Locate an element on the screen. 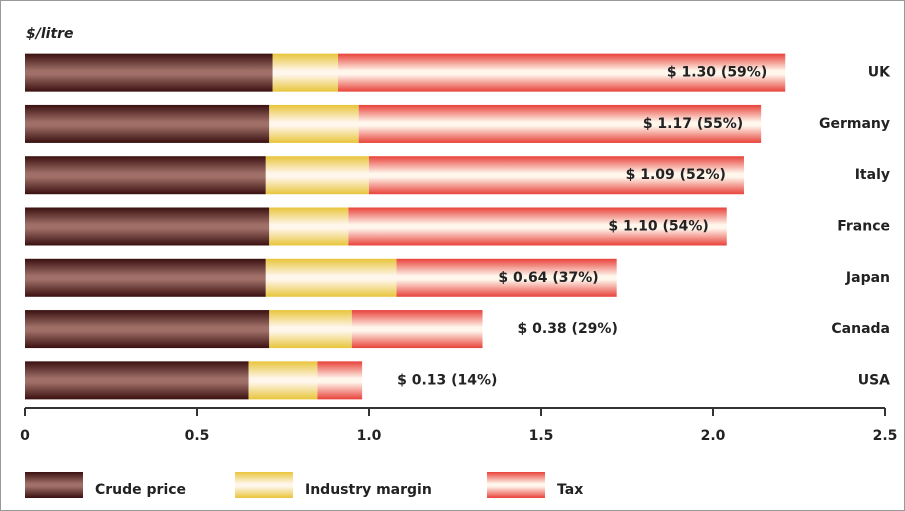 This screenshot has height=511, width=905. category-label: France is located at coordinates (863, 227).